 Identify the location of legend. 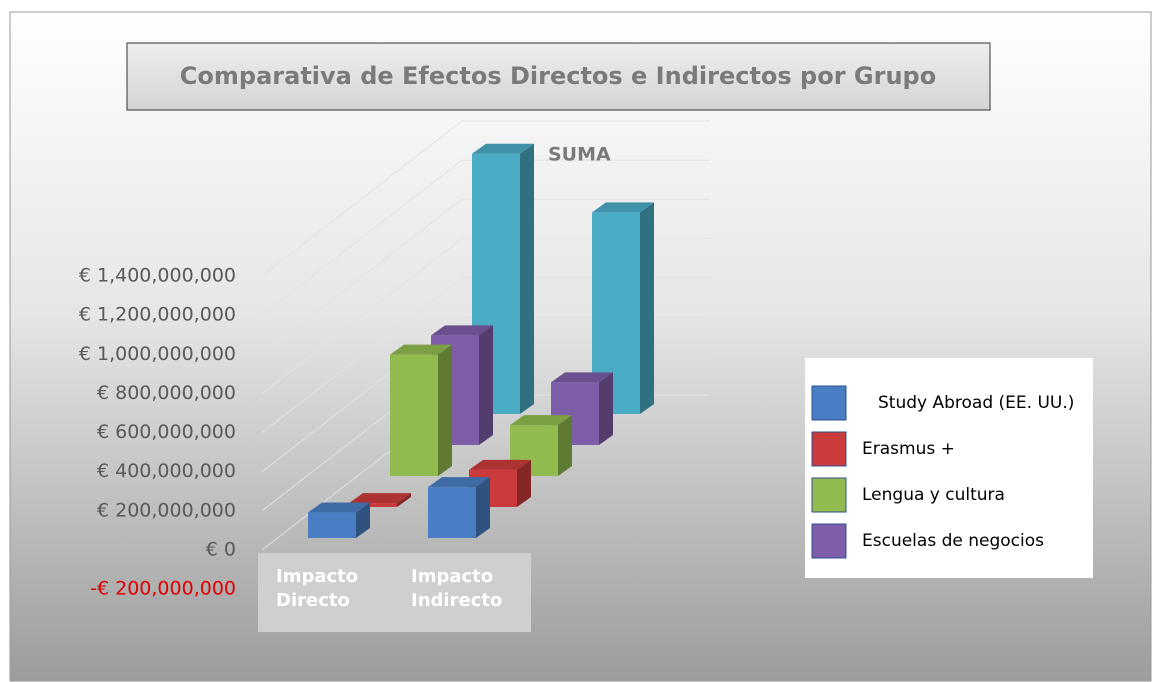
(949, 468).